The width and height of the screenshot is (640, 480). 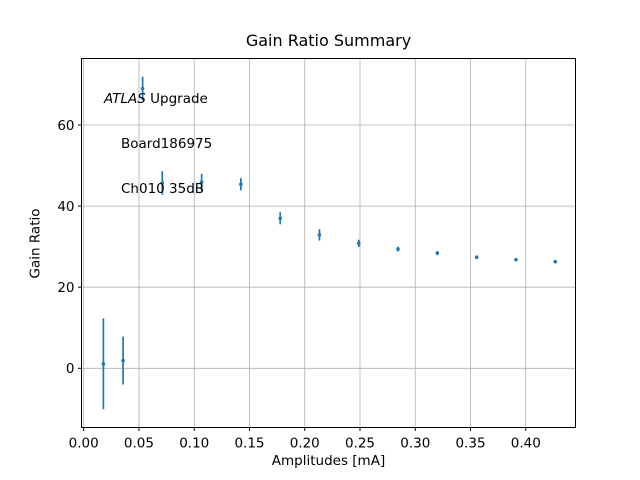 I want to click on x-tick-label: 0.30, so click(x=415, y=444).